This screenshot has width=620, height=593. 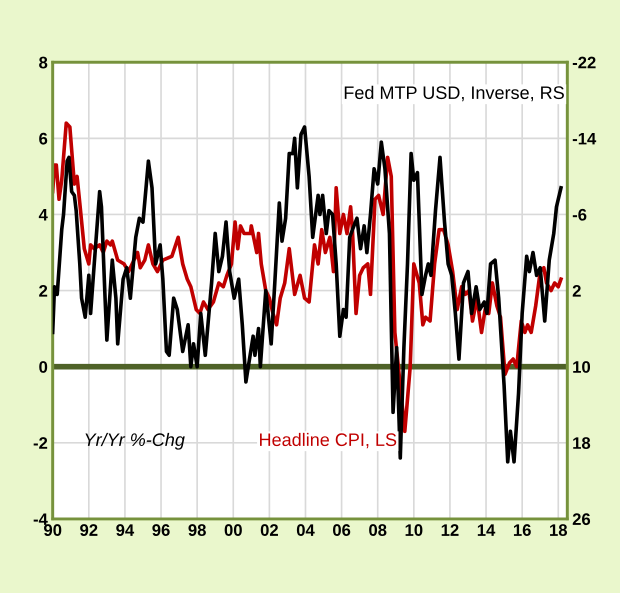 I want to click on y2-tick-label: 10, so click(x=581, y=367).